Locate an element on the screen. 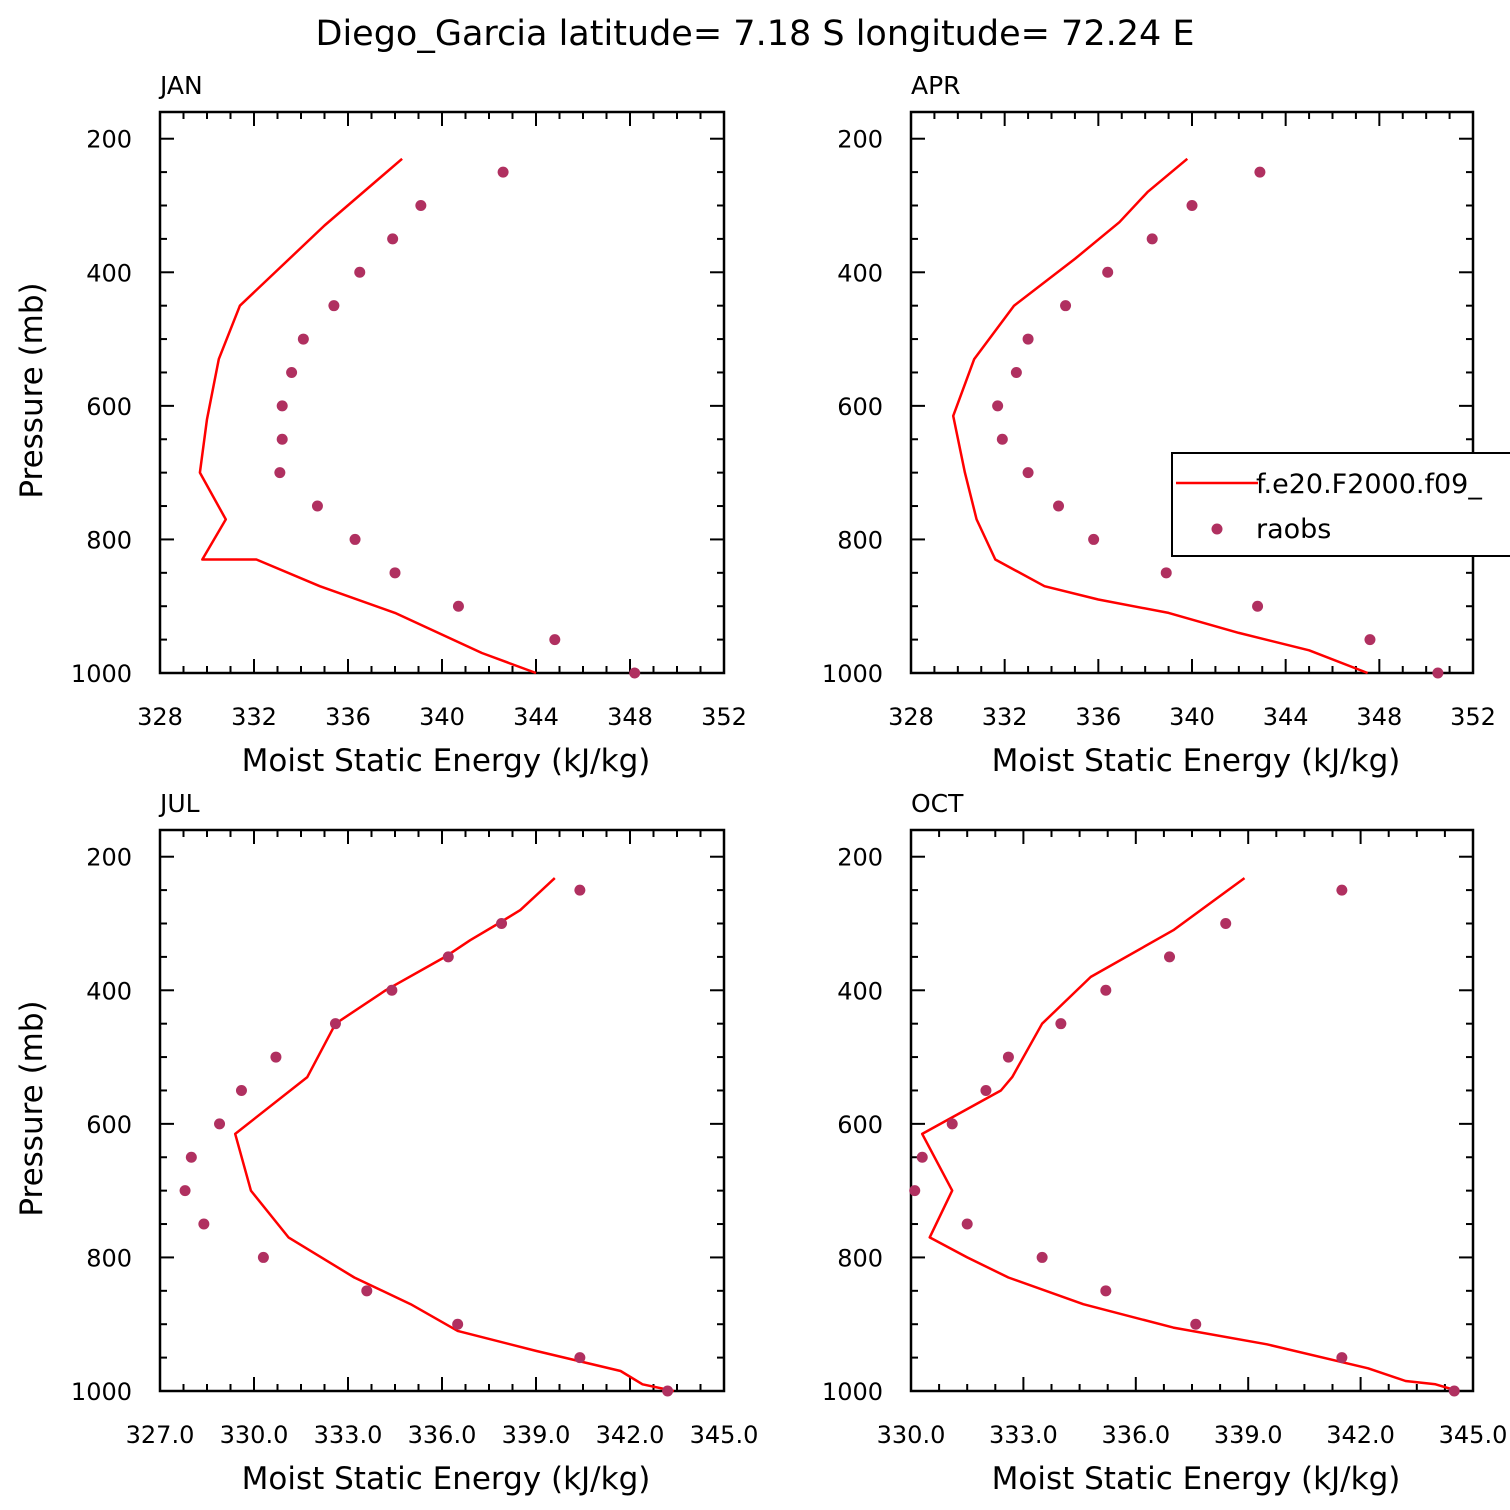 Image resolution: width=1510 pixels, height=1510 pixels. x-tick-label: 328 is located at coordinates (160, 717).